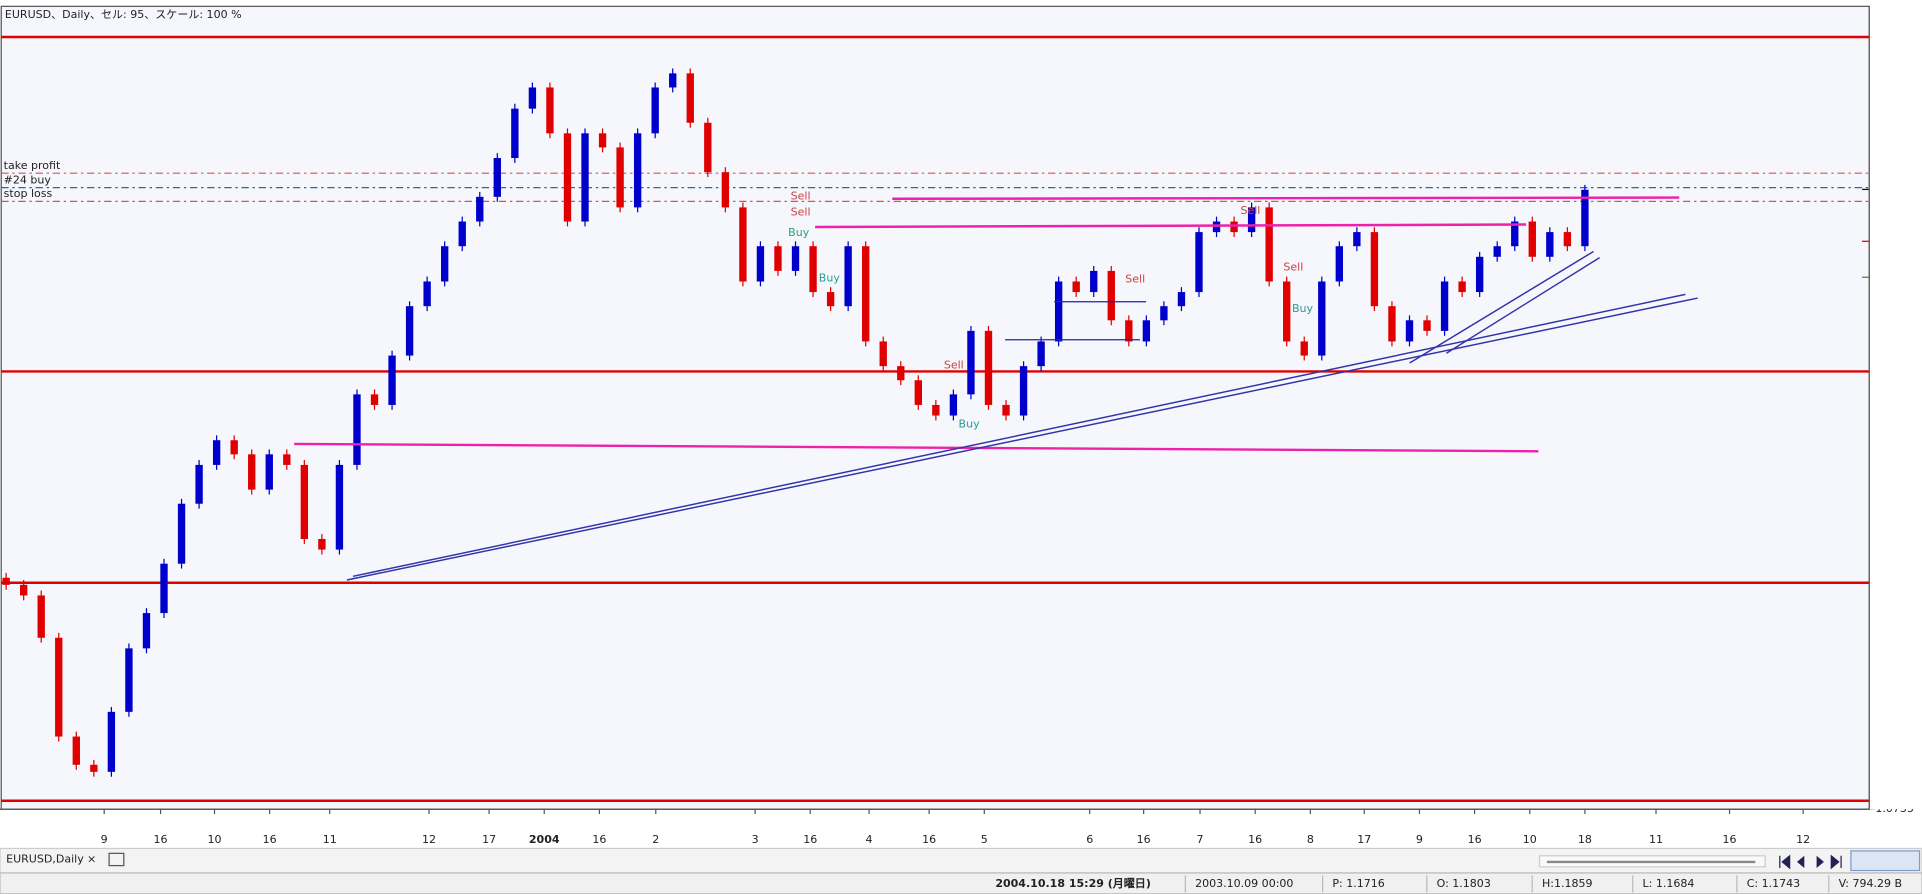  I want to click on status-item: P: 1.1716, so click(1358, 883).